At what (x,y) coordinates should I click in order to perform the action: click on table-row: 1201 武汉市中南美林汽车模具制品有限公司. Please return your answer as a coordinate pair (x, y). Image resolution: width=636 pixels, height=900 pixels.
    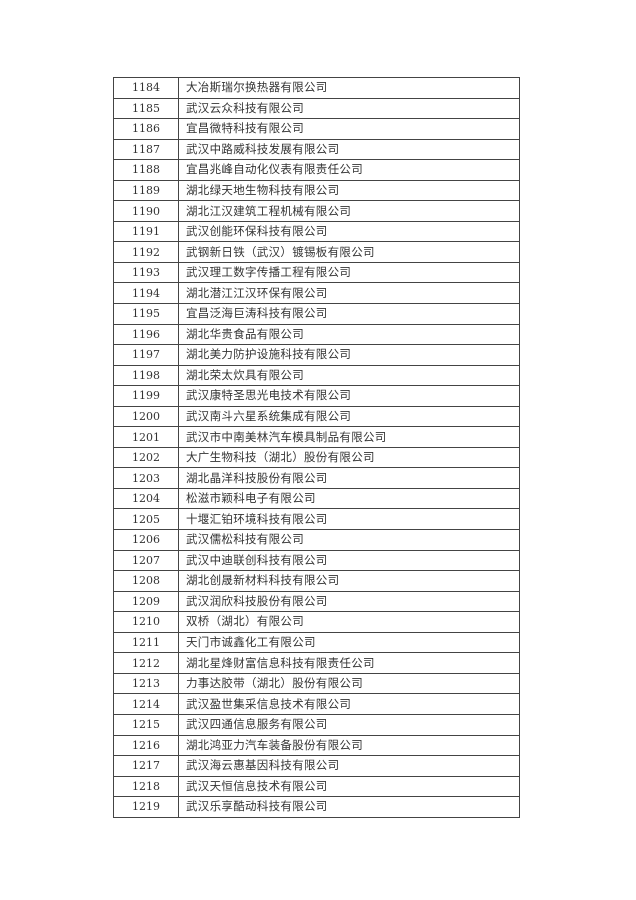
    Looking at the image, I should click on (316, 437).